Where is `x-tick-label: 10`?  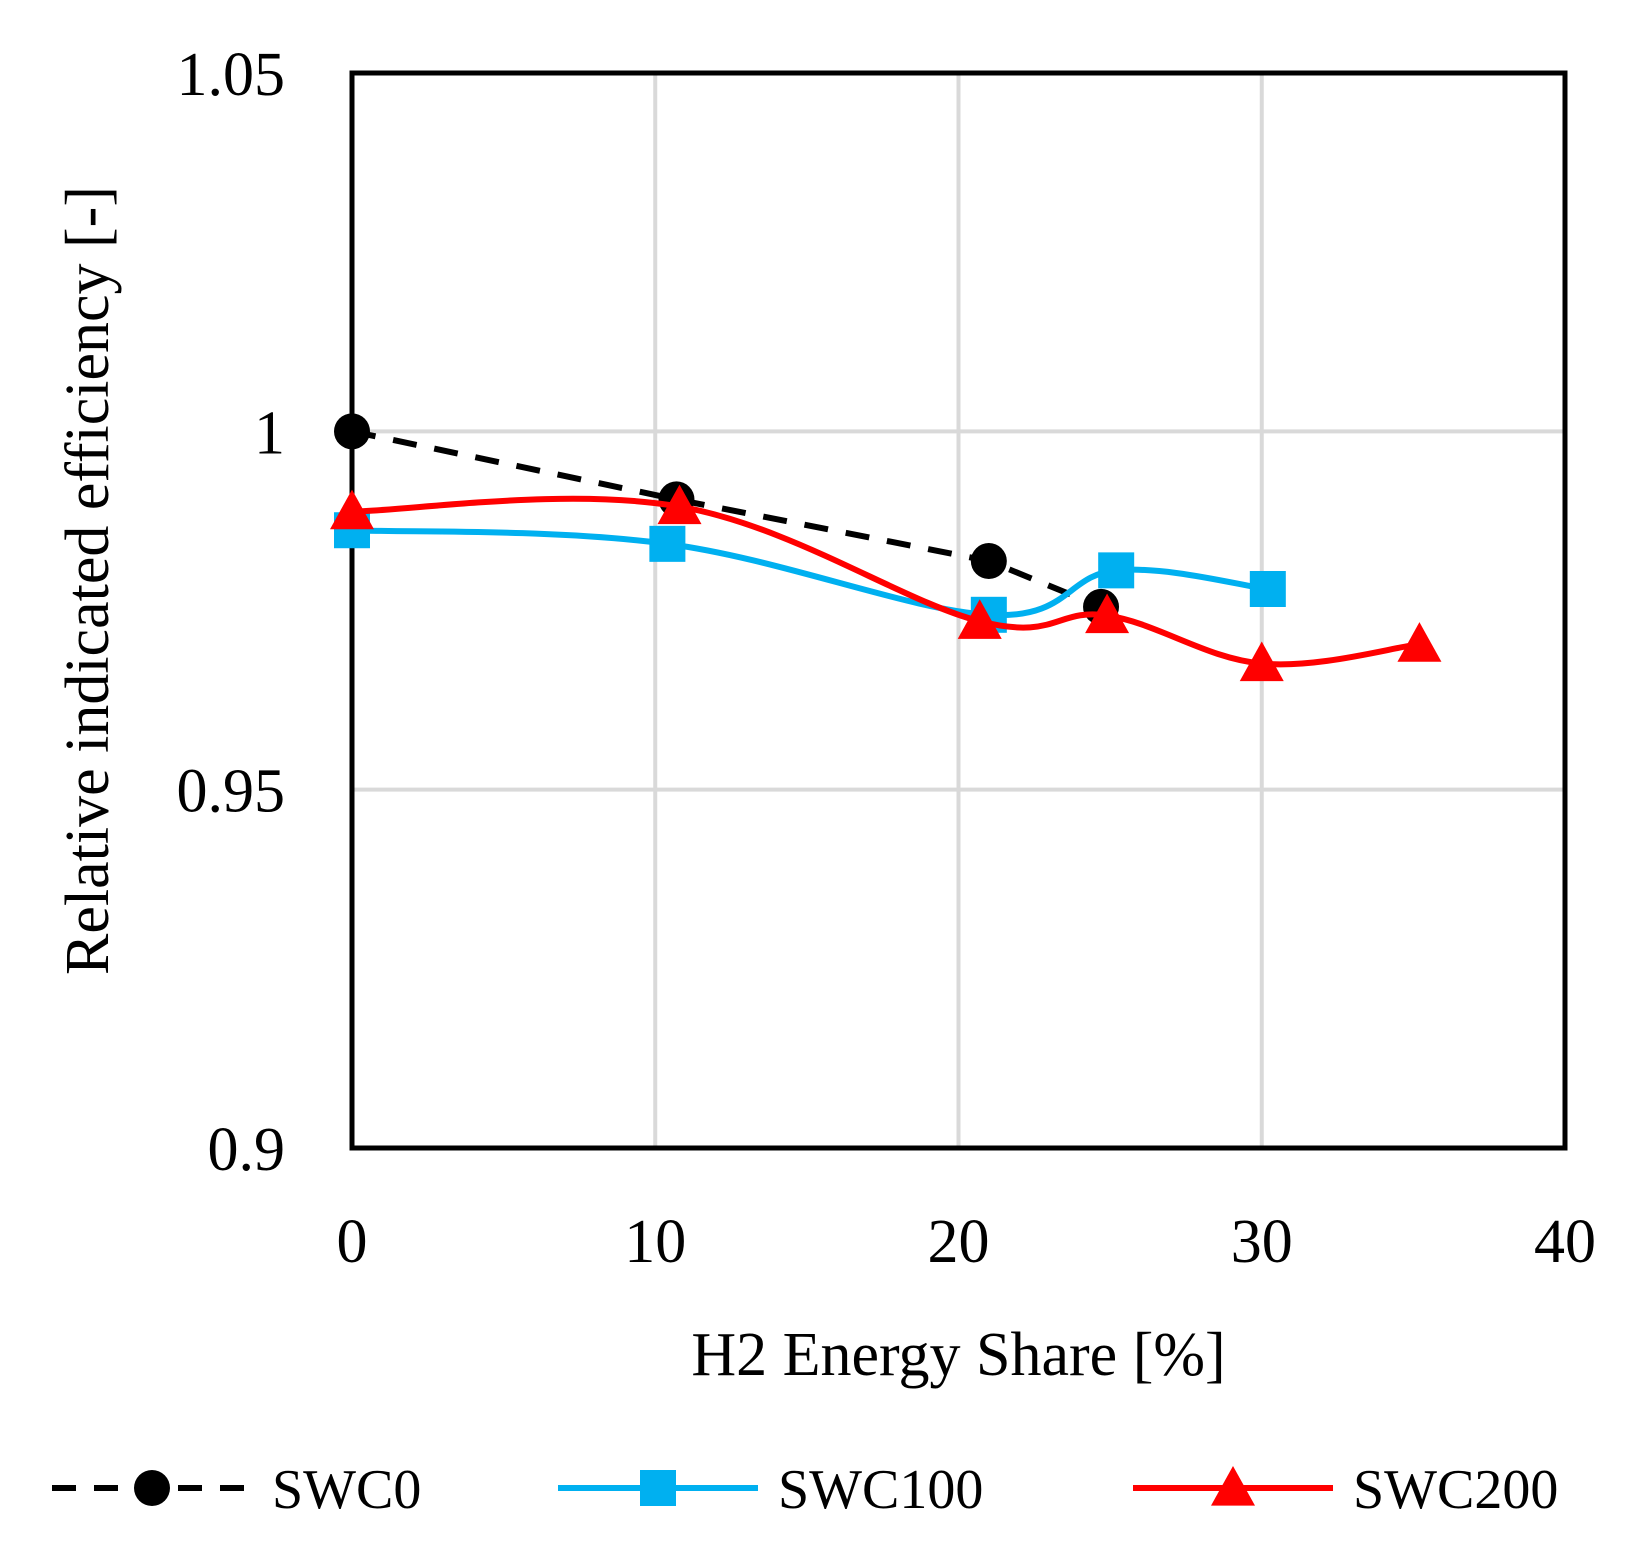
x-tick-label: 10 is located at coordinates (655, 1242).